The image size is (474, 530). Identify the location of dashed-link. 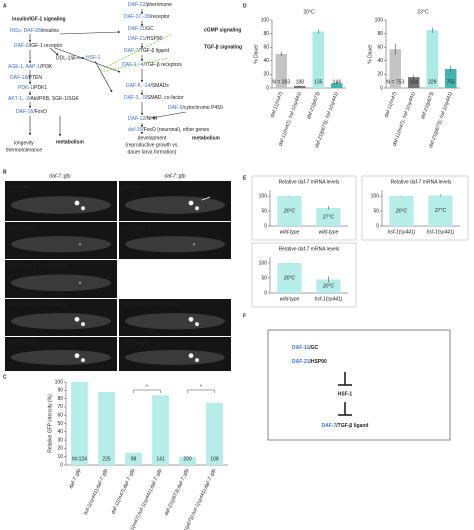
(134, 65).